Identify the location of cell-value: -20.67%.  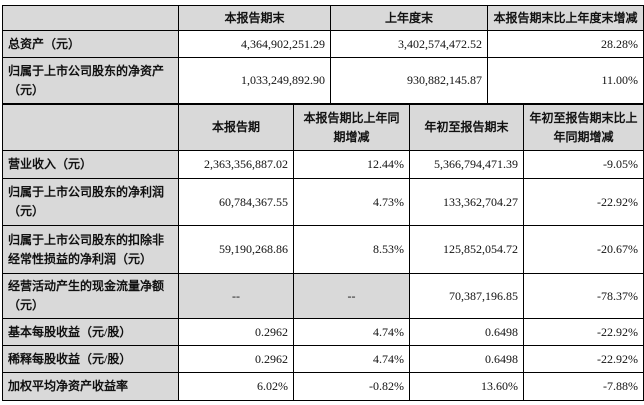
(583, 249).